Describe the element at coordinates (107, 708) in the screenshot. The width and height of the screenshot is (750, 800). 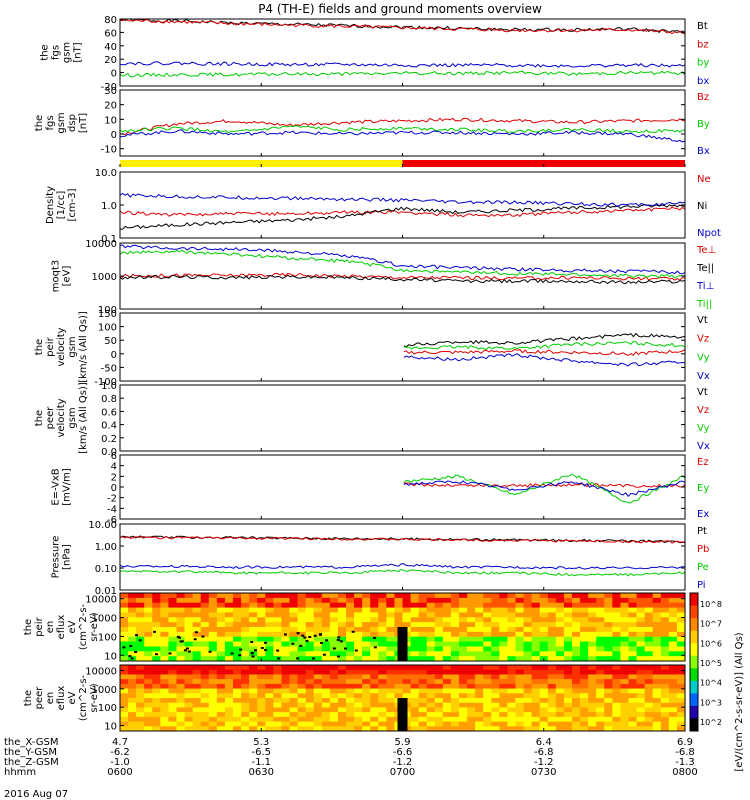
I see `y-tick-label: 100` at that location.